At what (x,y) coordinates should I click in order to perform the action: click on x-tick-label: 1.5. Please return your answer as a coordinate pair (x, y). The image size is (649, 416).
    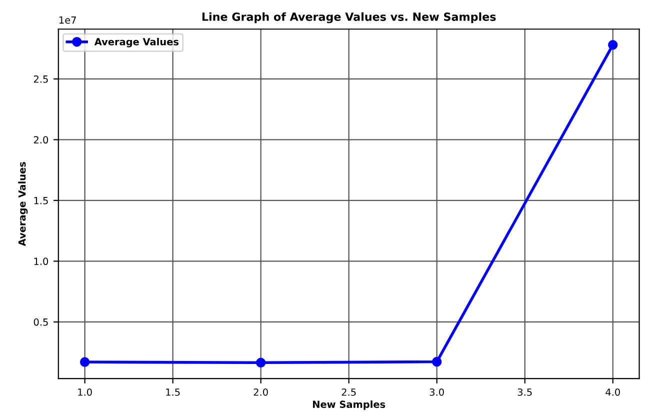
    Looking at the image, I should click on (173, 392).